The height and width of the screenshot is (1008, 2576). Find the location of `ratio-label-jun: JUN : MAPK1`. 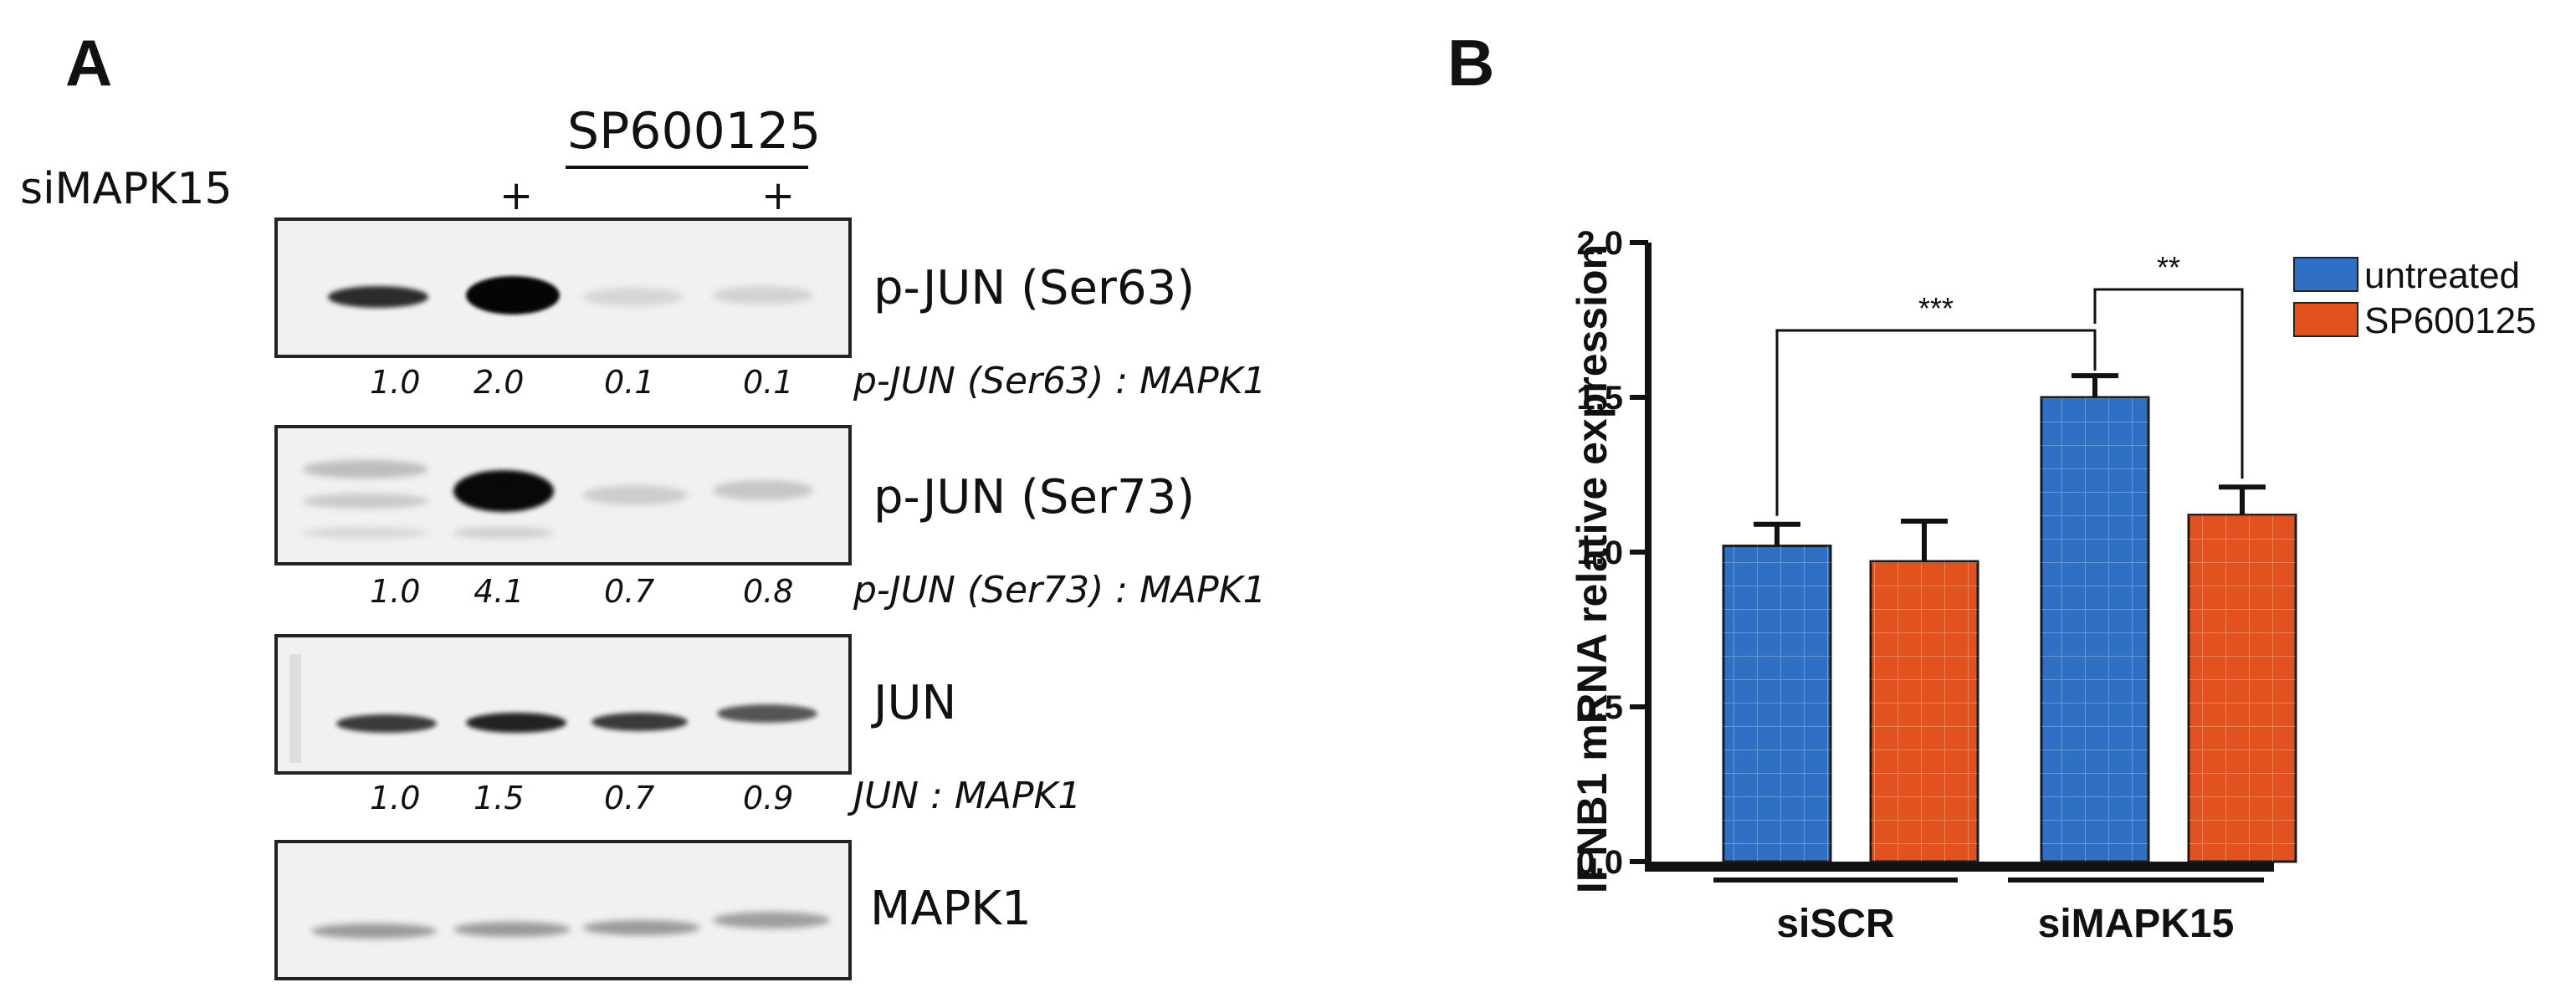

ratio-label-jun: JUN : MAPK1 is located at coordinates (967, 796).